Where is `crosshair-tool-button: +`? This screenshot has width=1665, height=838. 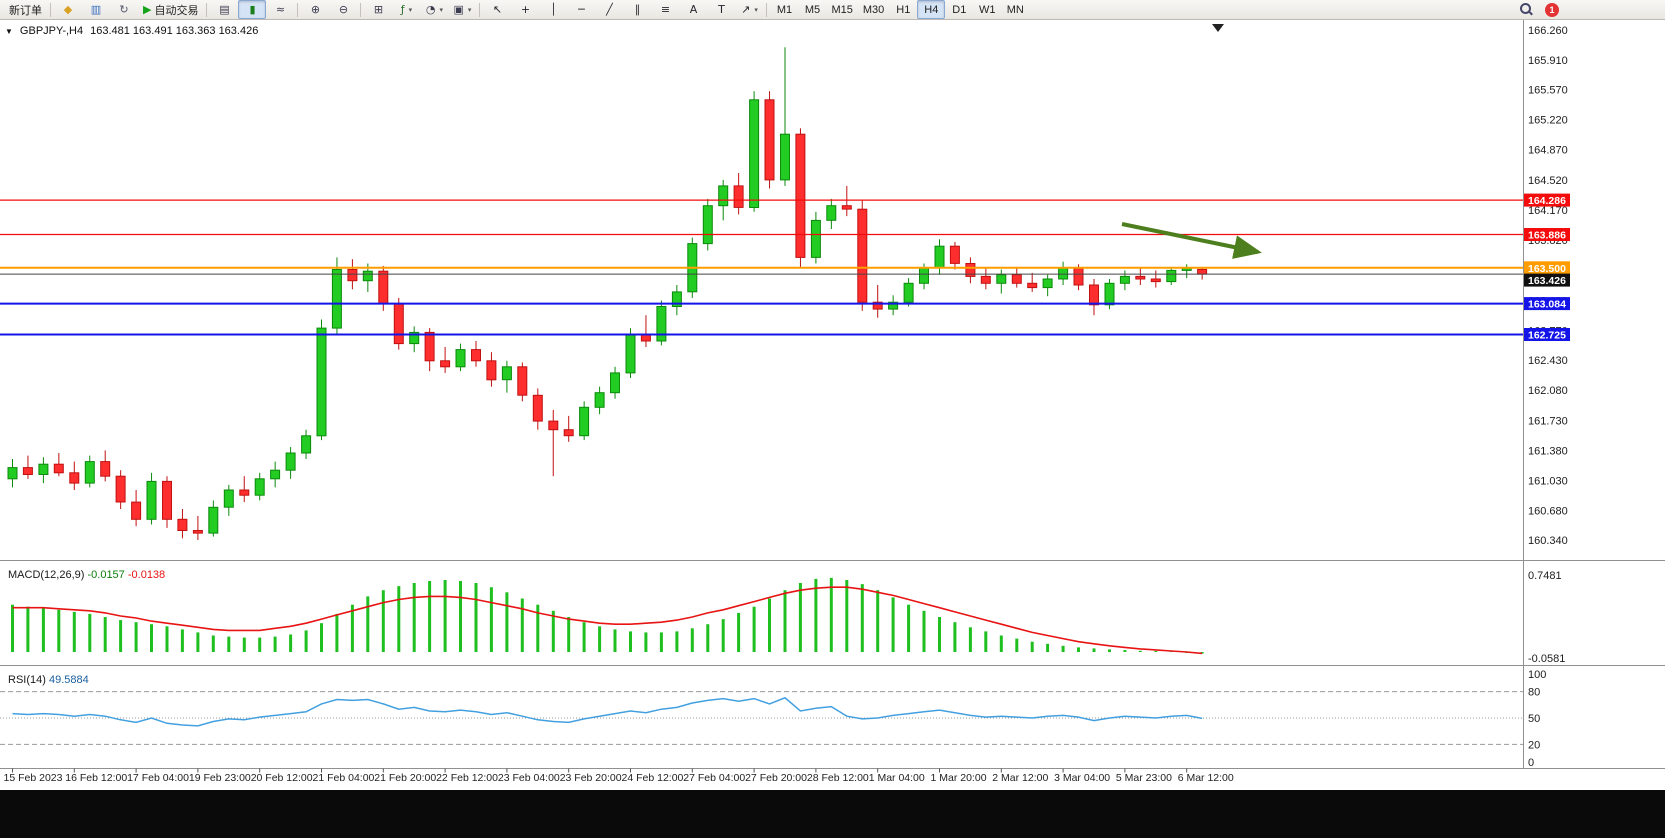
crosshair-tool-button: + is located at coordinates (525, 9).